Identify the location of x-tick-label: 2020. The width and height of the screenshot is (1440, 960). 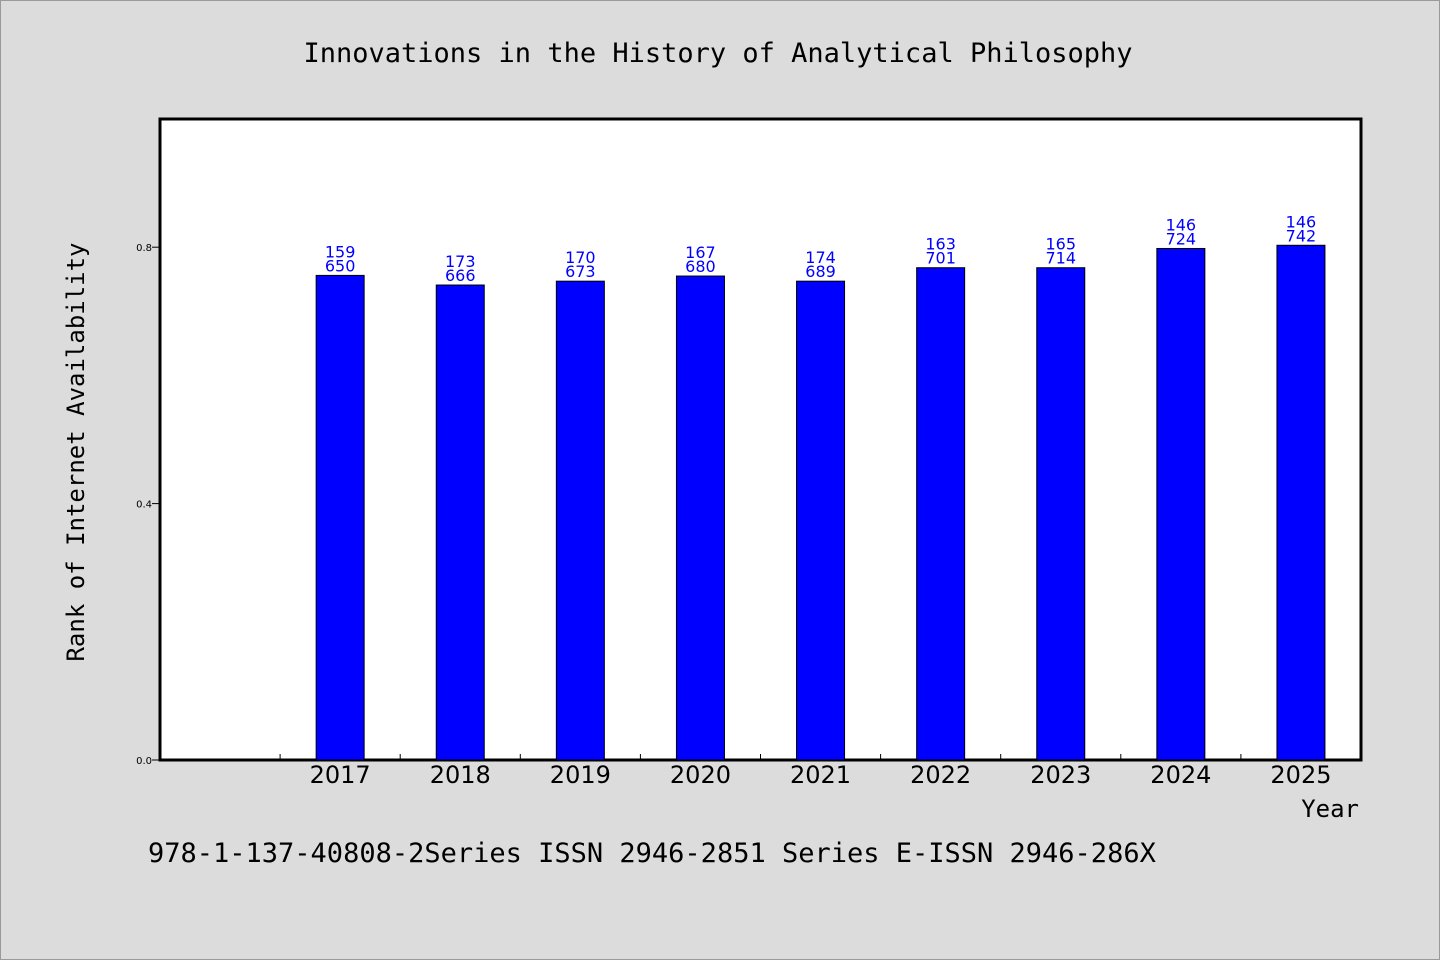
(700, 775).